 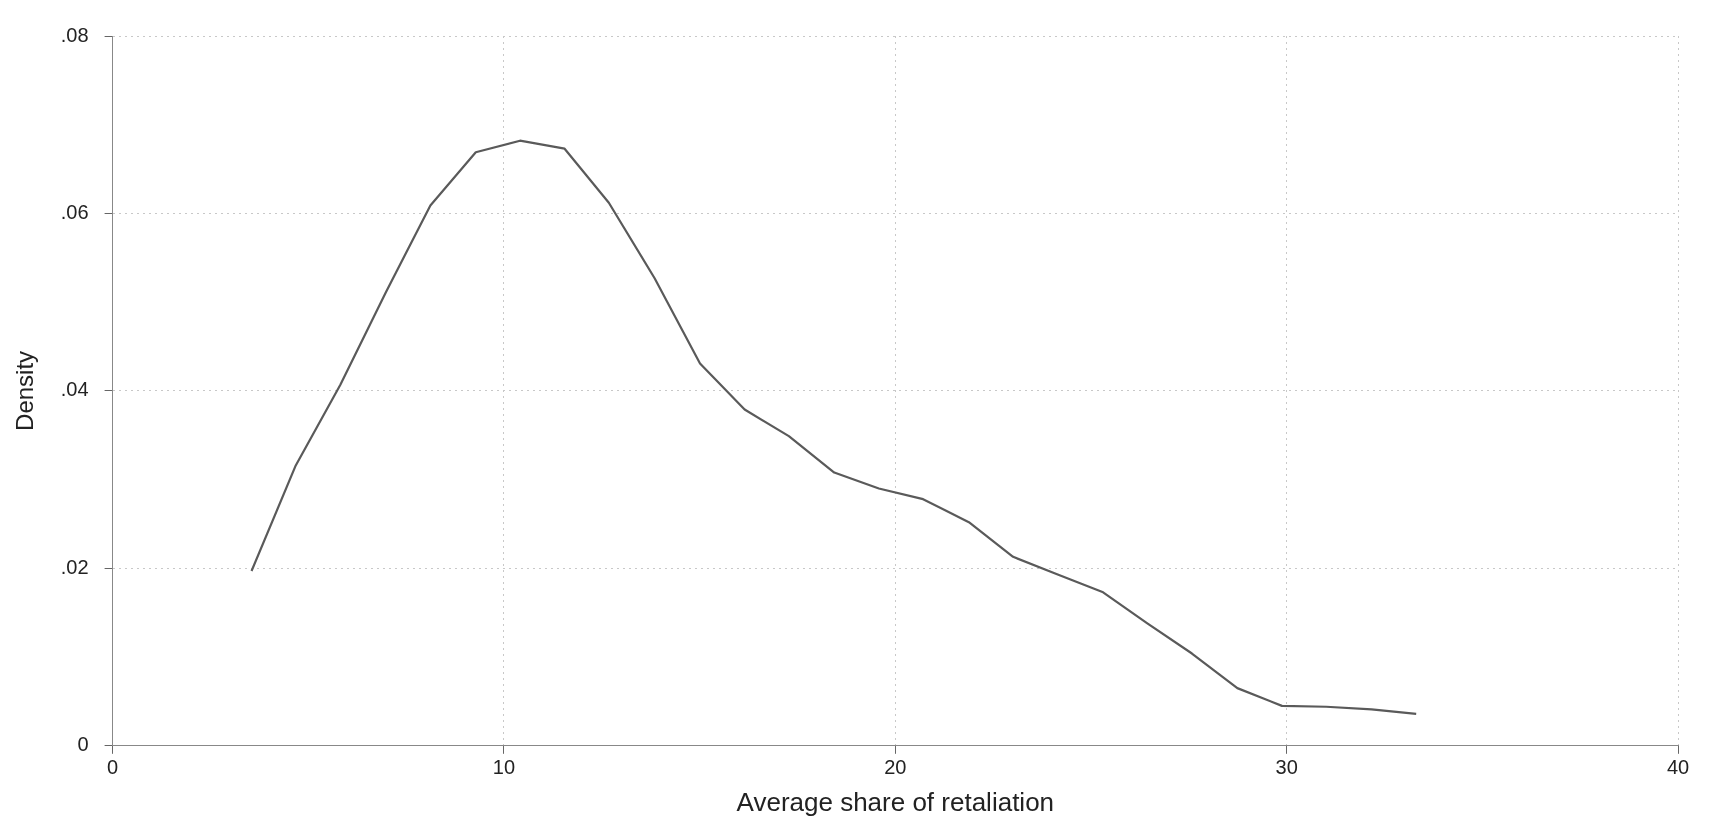 I want to click on y-axis-title: Density, so click(x=25, y=390).